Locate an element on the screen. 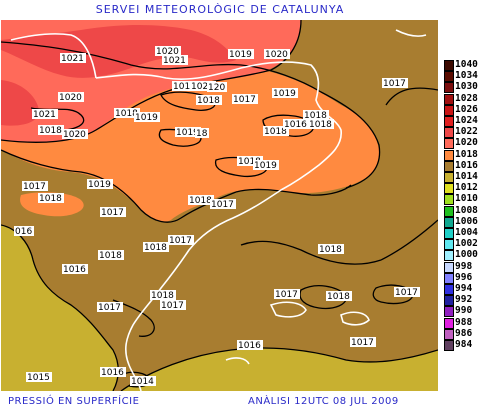 The height and width of the screenshot is (415, 490). legend-label: 1028 is located at coordinates (466, 98).